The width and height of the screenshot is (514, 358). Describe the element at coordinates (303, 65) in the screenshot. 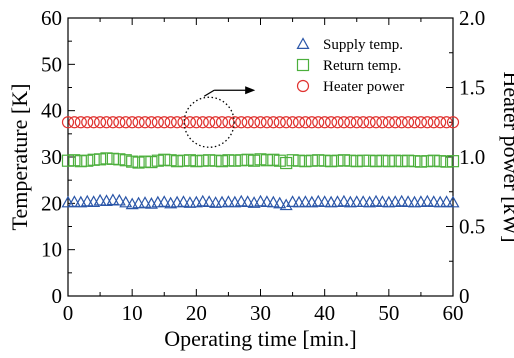

I see `legend-marker-square` at that location.